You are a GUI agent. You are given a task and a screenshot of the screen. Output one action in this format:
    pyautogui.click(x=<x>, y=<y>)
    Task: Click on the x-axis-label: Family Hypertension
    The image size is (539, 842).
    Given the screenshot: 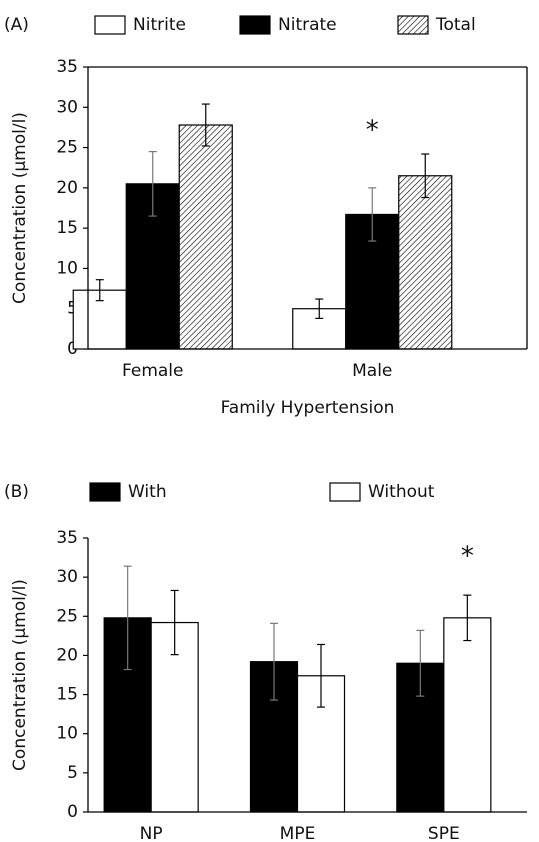 What is the action you would take?
    pyautogui.click(x=308, y=408)
    